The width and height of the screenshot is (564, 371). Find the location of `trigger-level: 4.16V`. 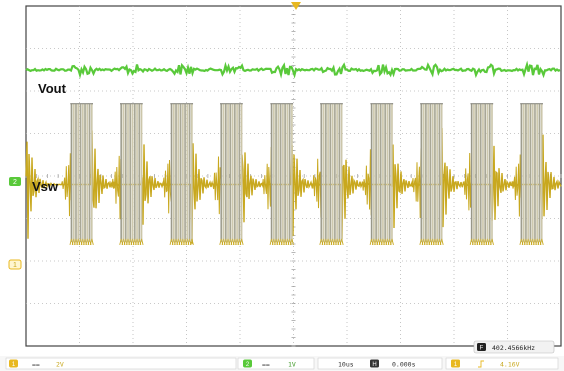

trigger-level: 4.16V is located at coordinates (510, 365).